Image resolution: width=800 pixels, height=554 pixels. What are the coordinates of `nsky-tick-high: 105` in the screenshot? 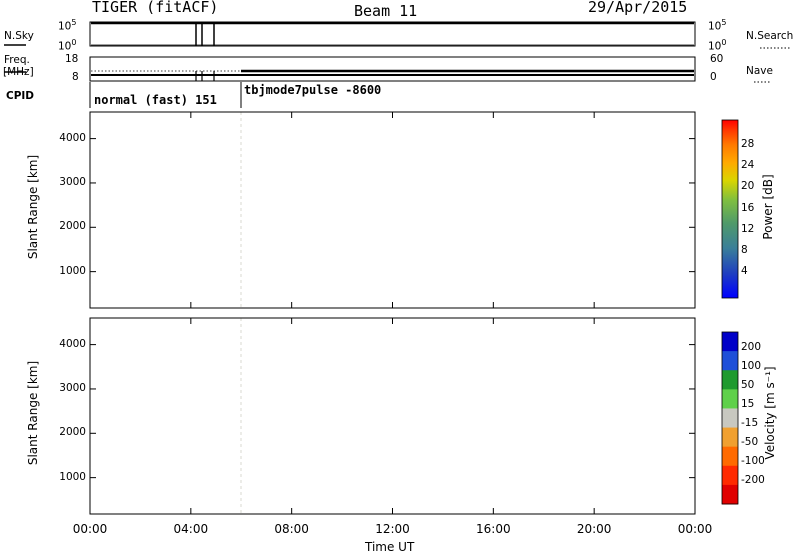 It's located at (67, 25).